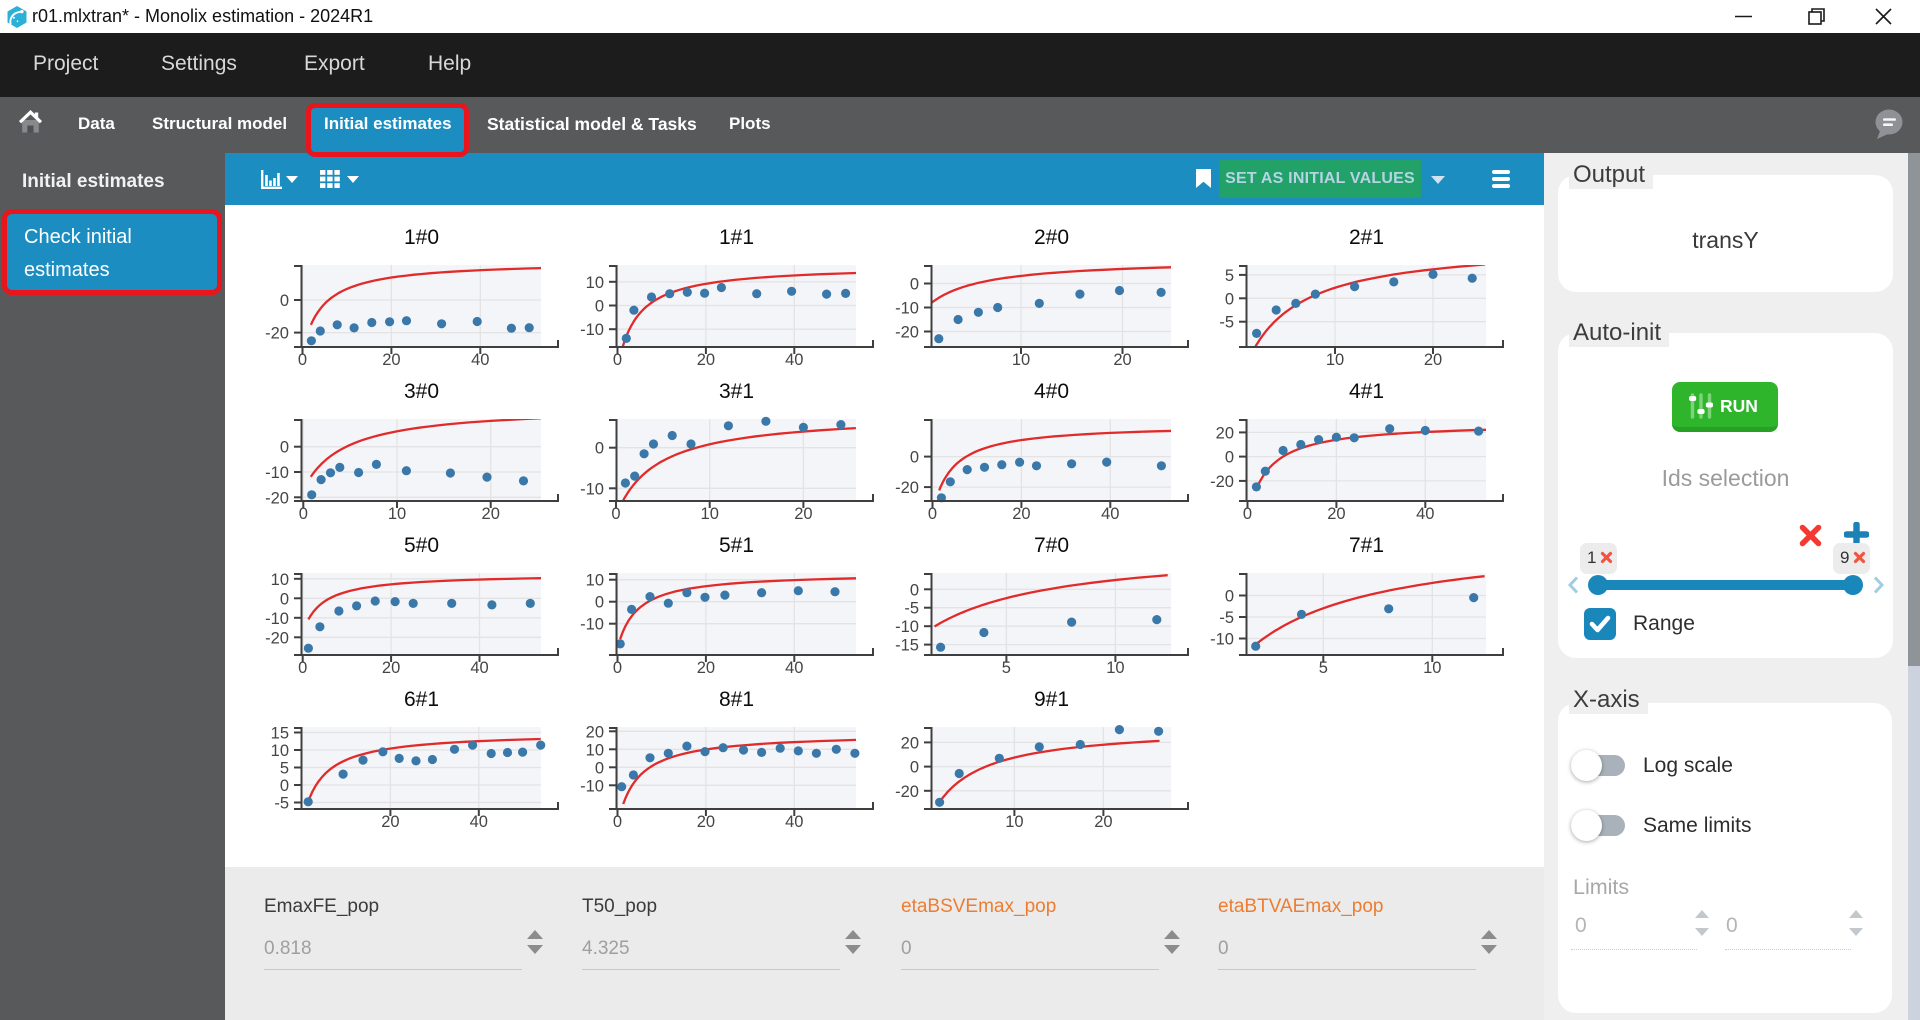 Image resolution: width=1920 pixels, height=1020 pixels. Describe the element at coordinates (421, 237) in the screenshot. I see `svg-text: 1#0` at that location.